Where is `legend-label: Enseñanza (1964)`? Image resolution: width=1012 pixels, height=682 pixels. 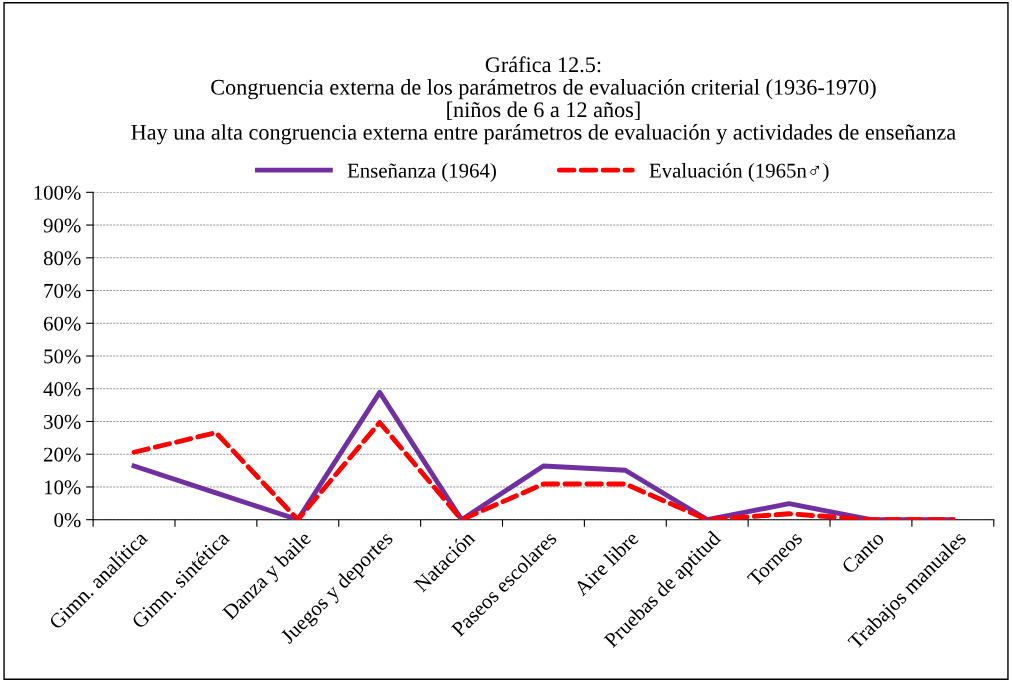 legend-label: Enseñanza (1964) is located at coordinates (421, 172).